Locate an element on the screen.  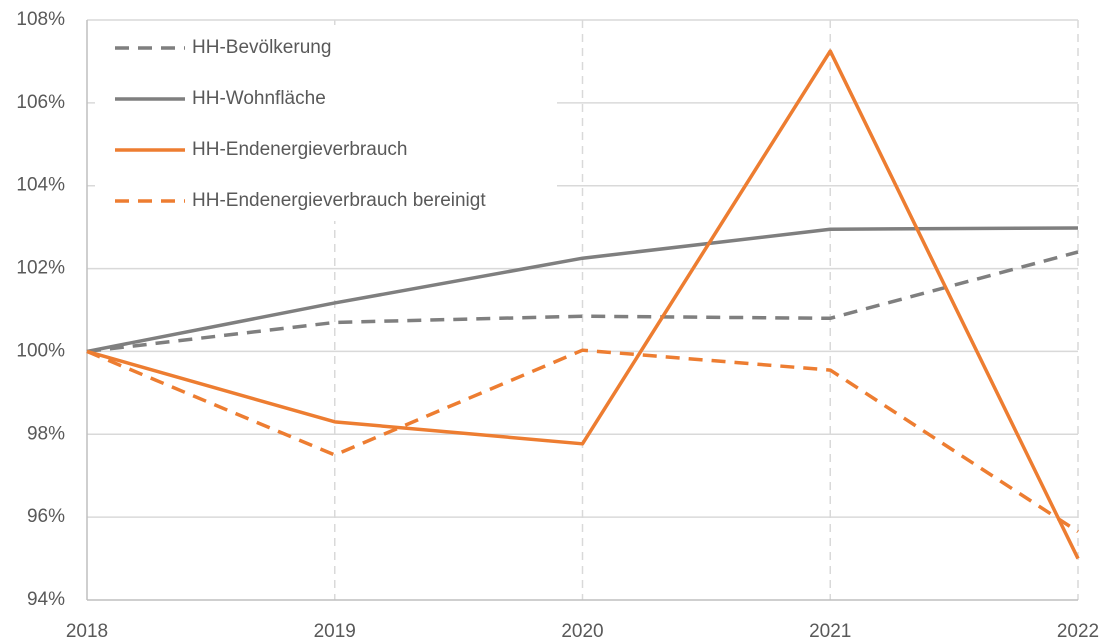
legend-background is located at coordinates (326, 123).